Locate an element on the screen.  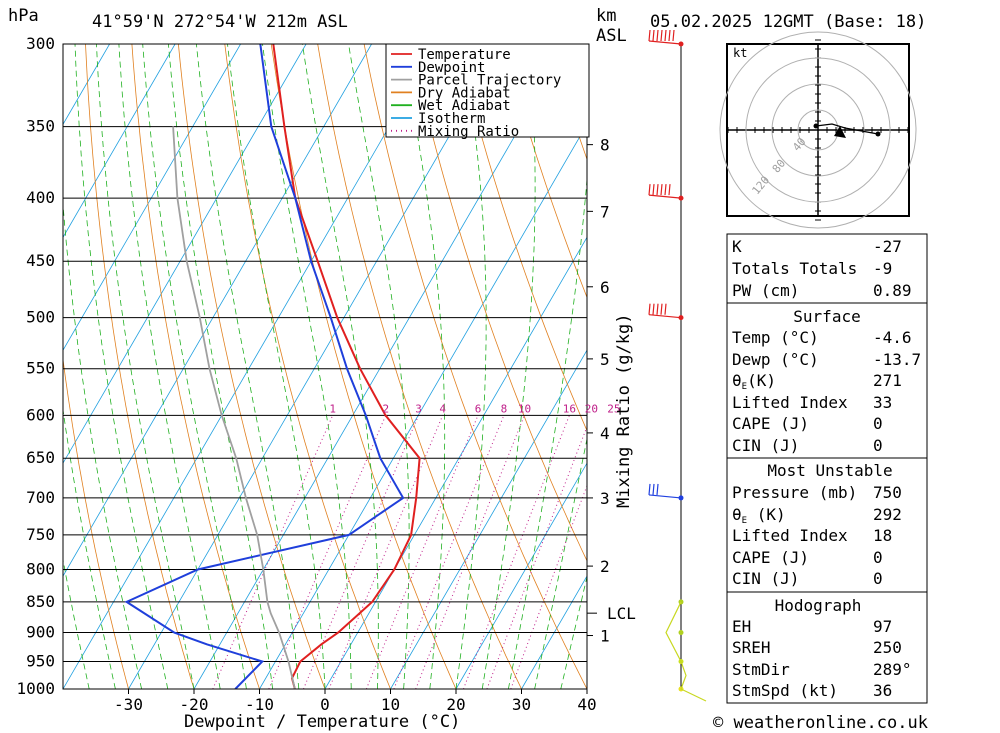
x-axis-label: Dewpoint / Temperature (°C) is located at coordinates (322, 722).